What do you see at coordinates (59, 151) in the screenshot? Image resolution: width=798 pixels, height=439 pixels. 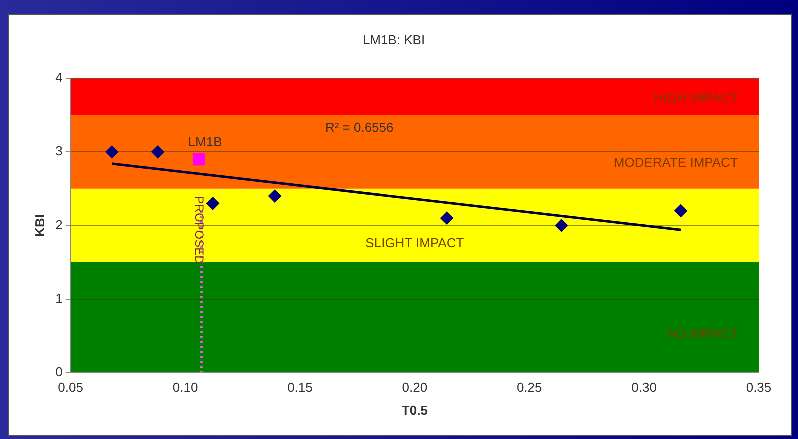 I see `y-tick-label: 3` at bounding box center [59, 151].